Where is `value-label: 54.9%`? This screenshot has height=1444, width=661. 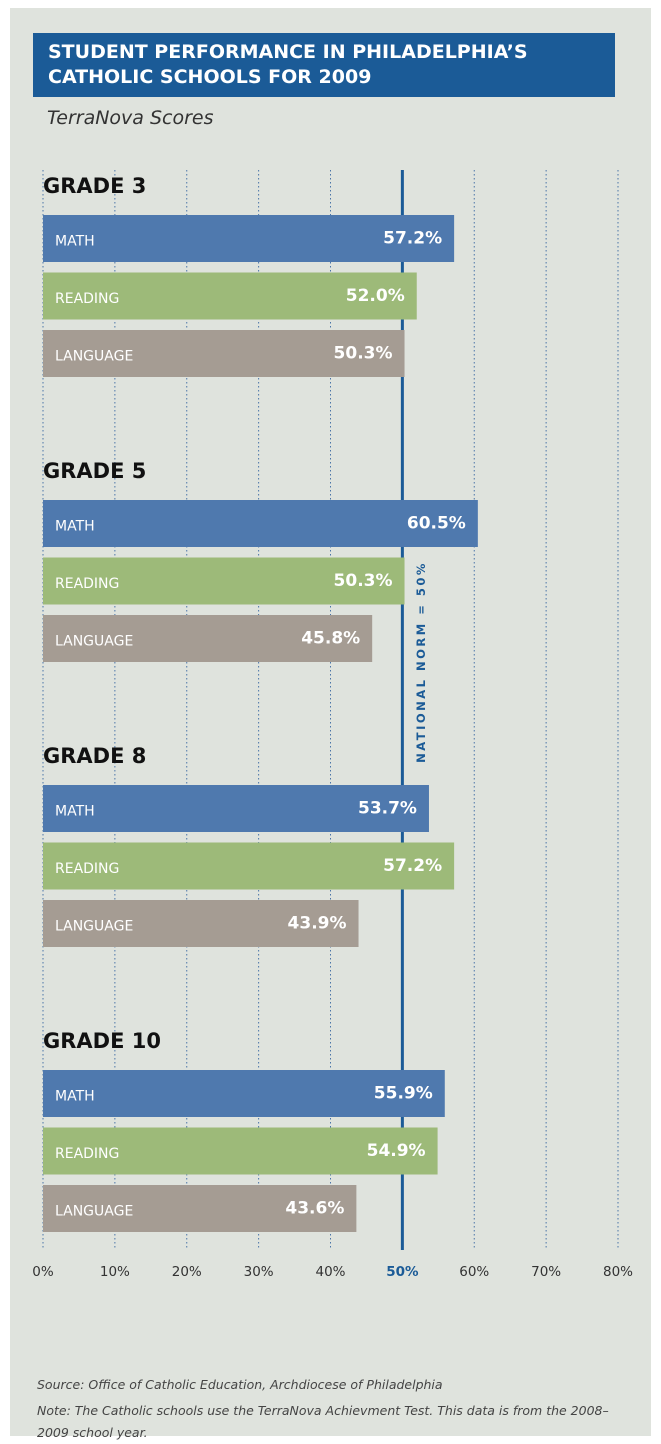
value-label: 54.9% is located at coordinates (396, 1151).